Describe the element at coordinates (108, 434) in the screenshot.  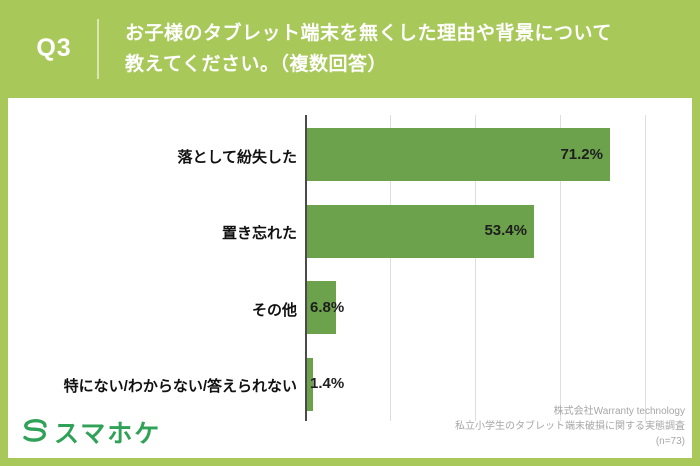
I see `logo-text: スマホケ` at that location.